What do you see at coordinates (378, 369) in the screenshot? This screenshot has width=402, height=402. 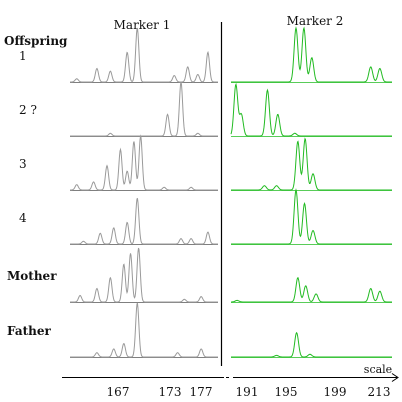 I see `x-axis-label: scale` at bounding box center [378, 369].